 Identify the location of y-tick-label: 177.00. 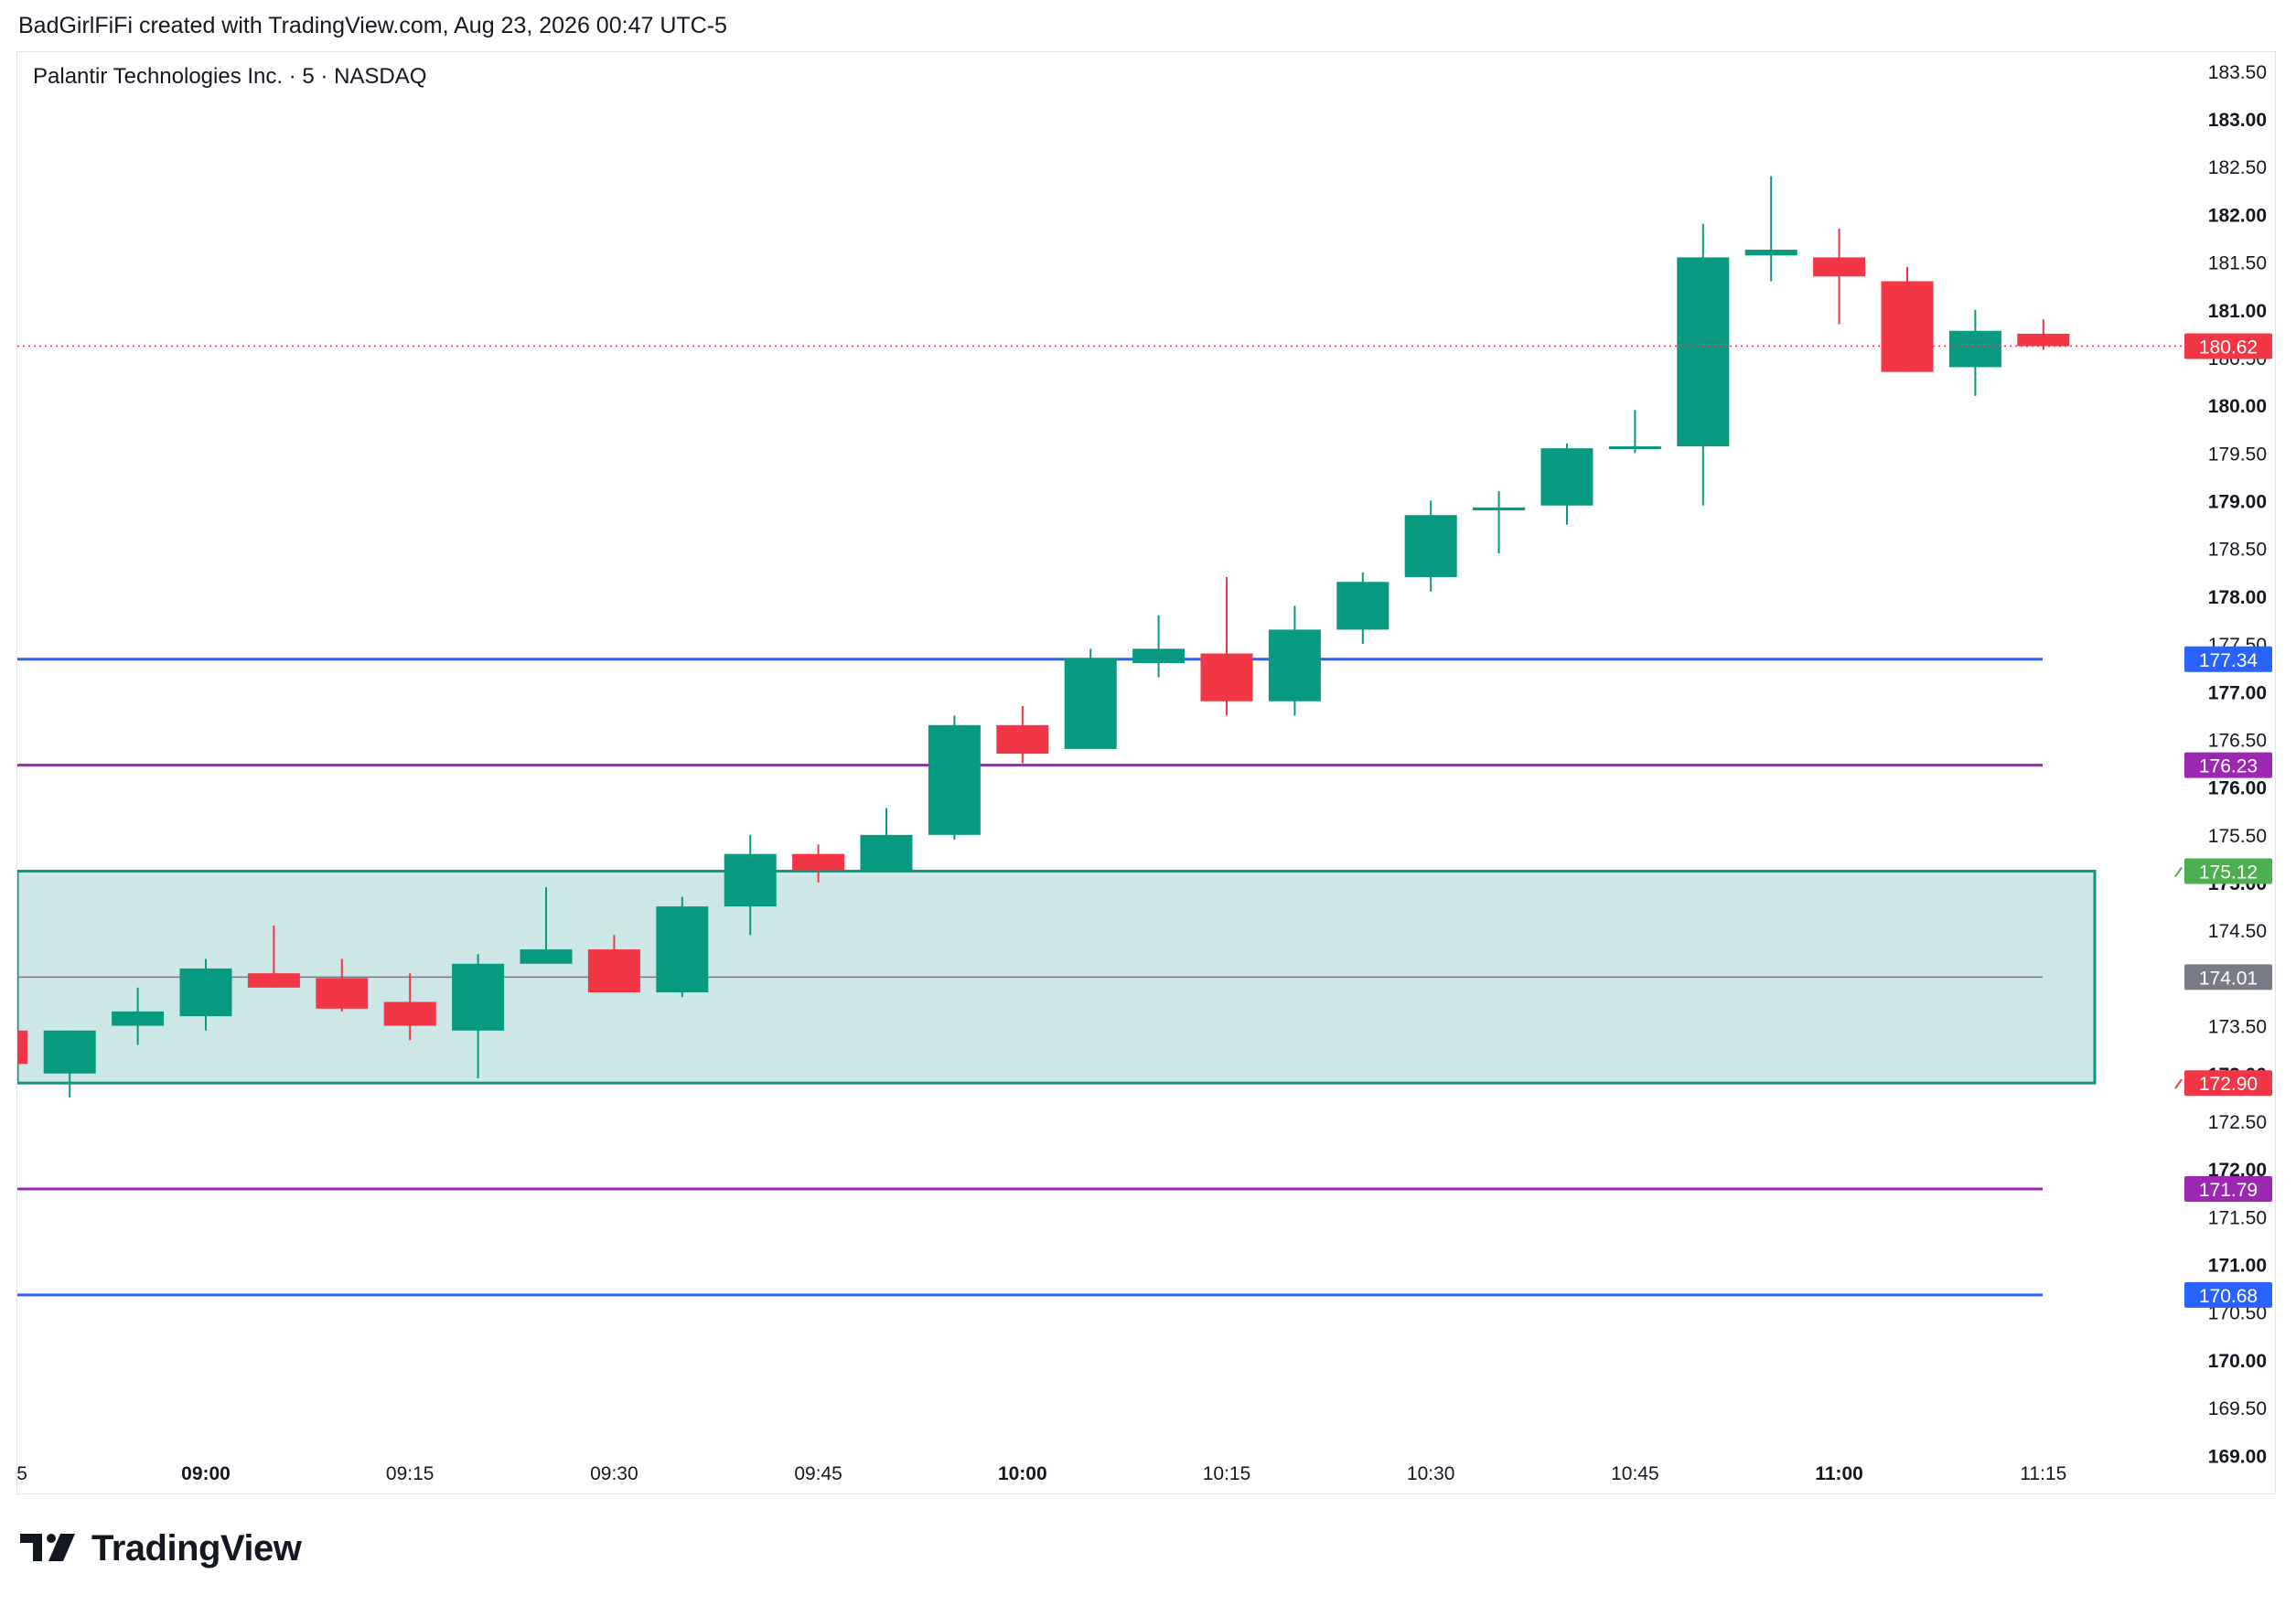
(2237, 692).